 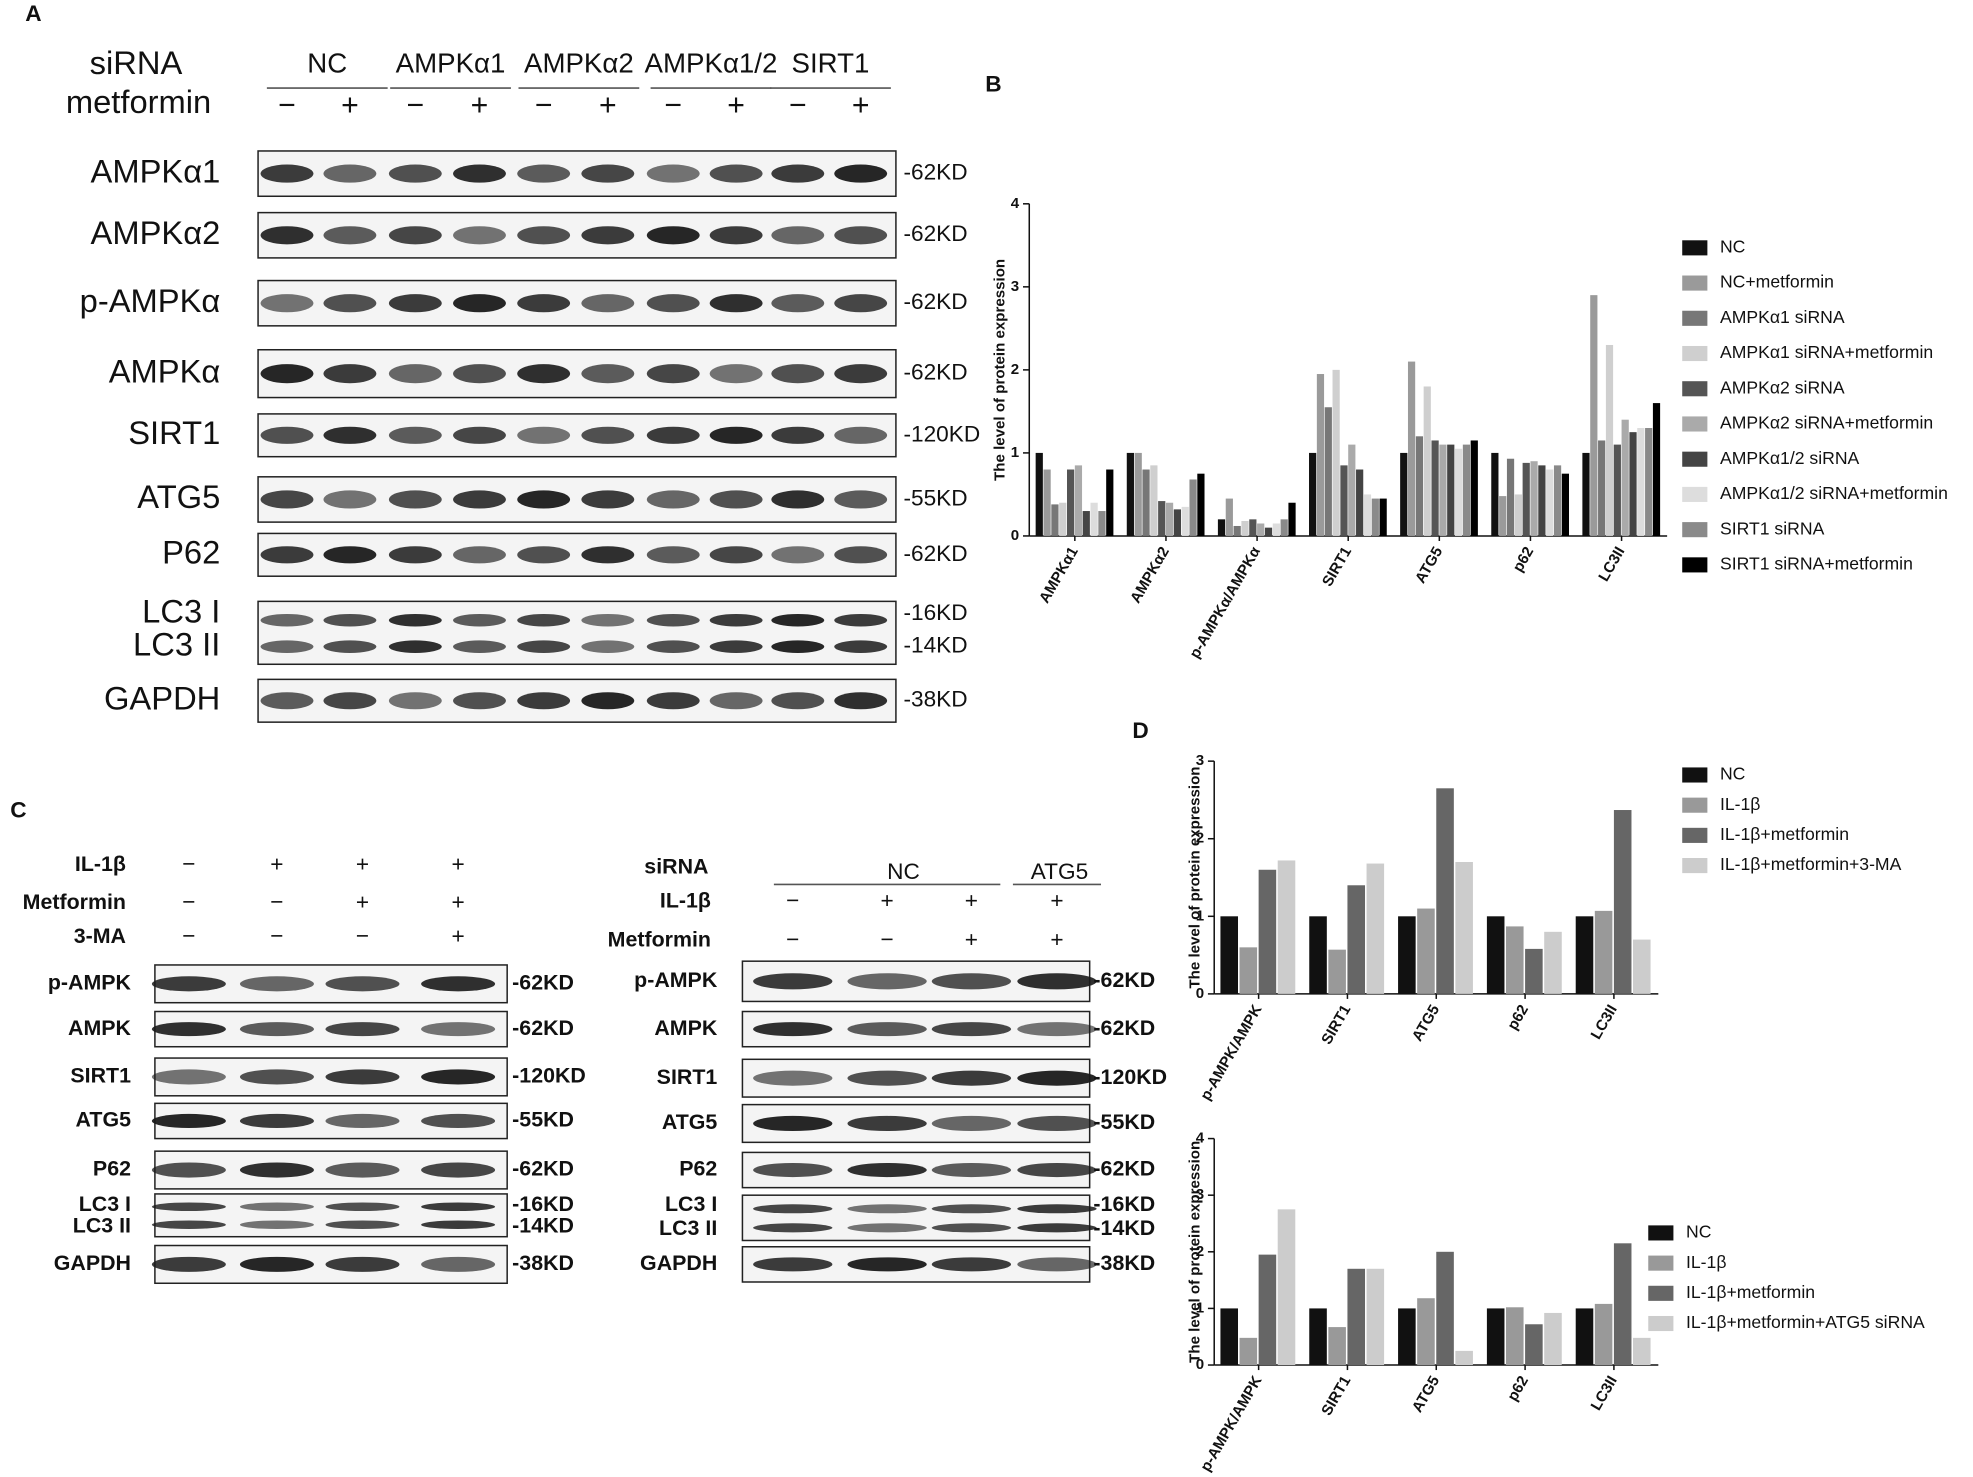 I want to click on legend-label: NC, so click(x=1733, y=774).